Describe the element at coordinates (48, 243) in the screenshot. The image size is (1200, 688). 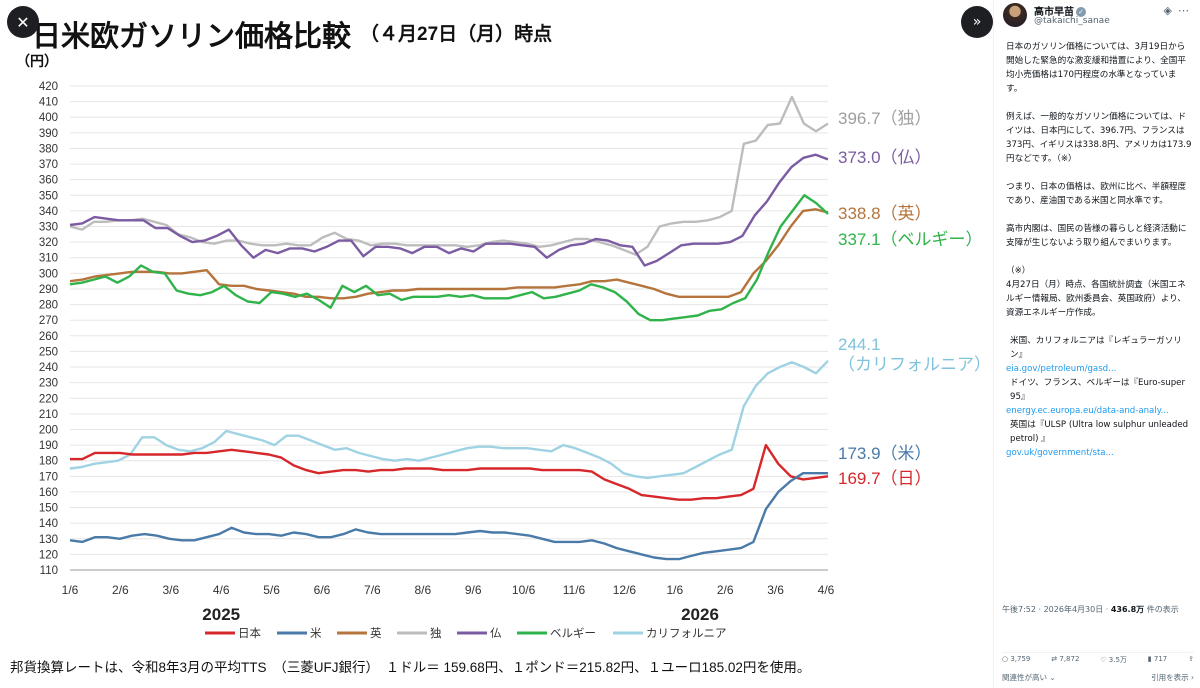
I see `y-tick-label: 320` at that location.